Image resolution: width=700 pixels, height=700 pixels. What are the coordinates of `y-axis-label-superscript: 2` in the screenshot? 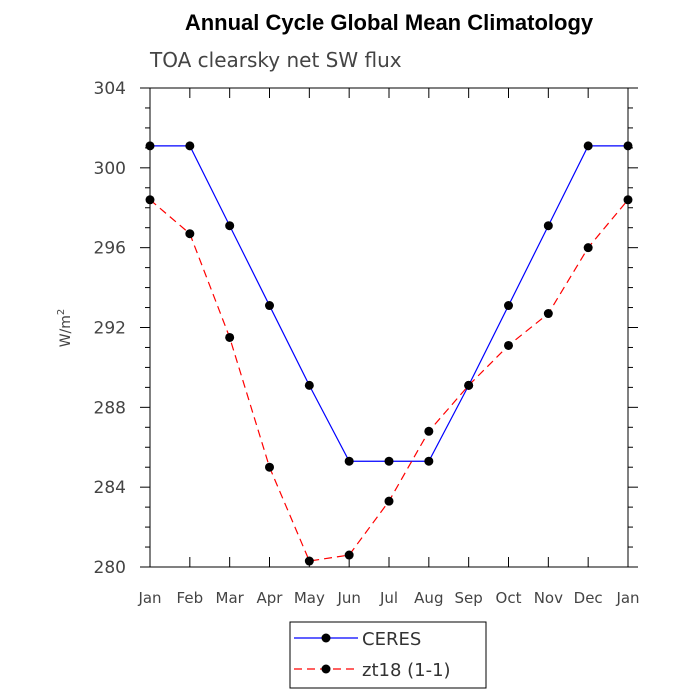 It's located at (61, 312).